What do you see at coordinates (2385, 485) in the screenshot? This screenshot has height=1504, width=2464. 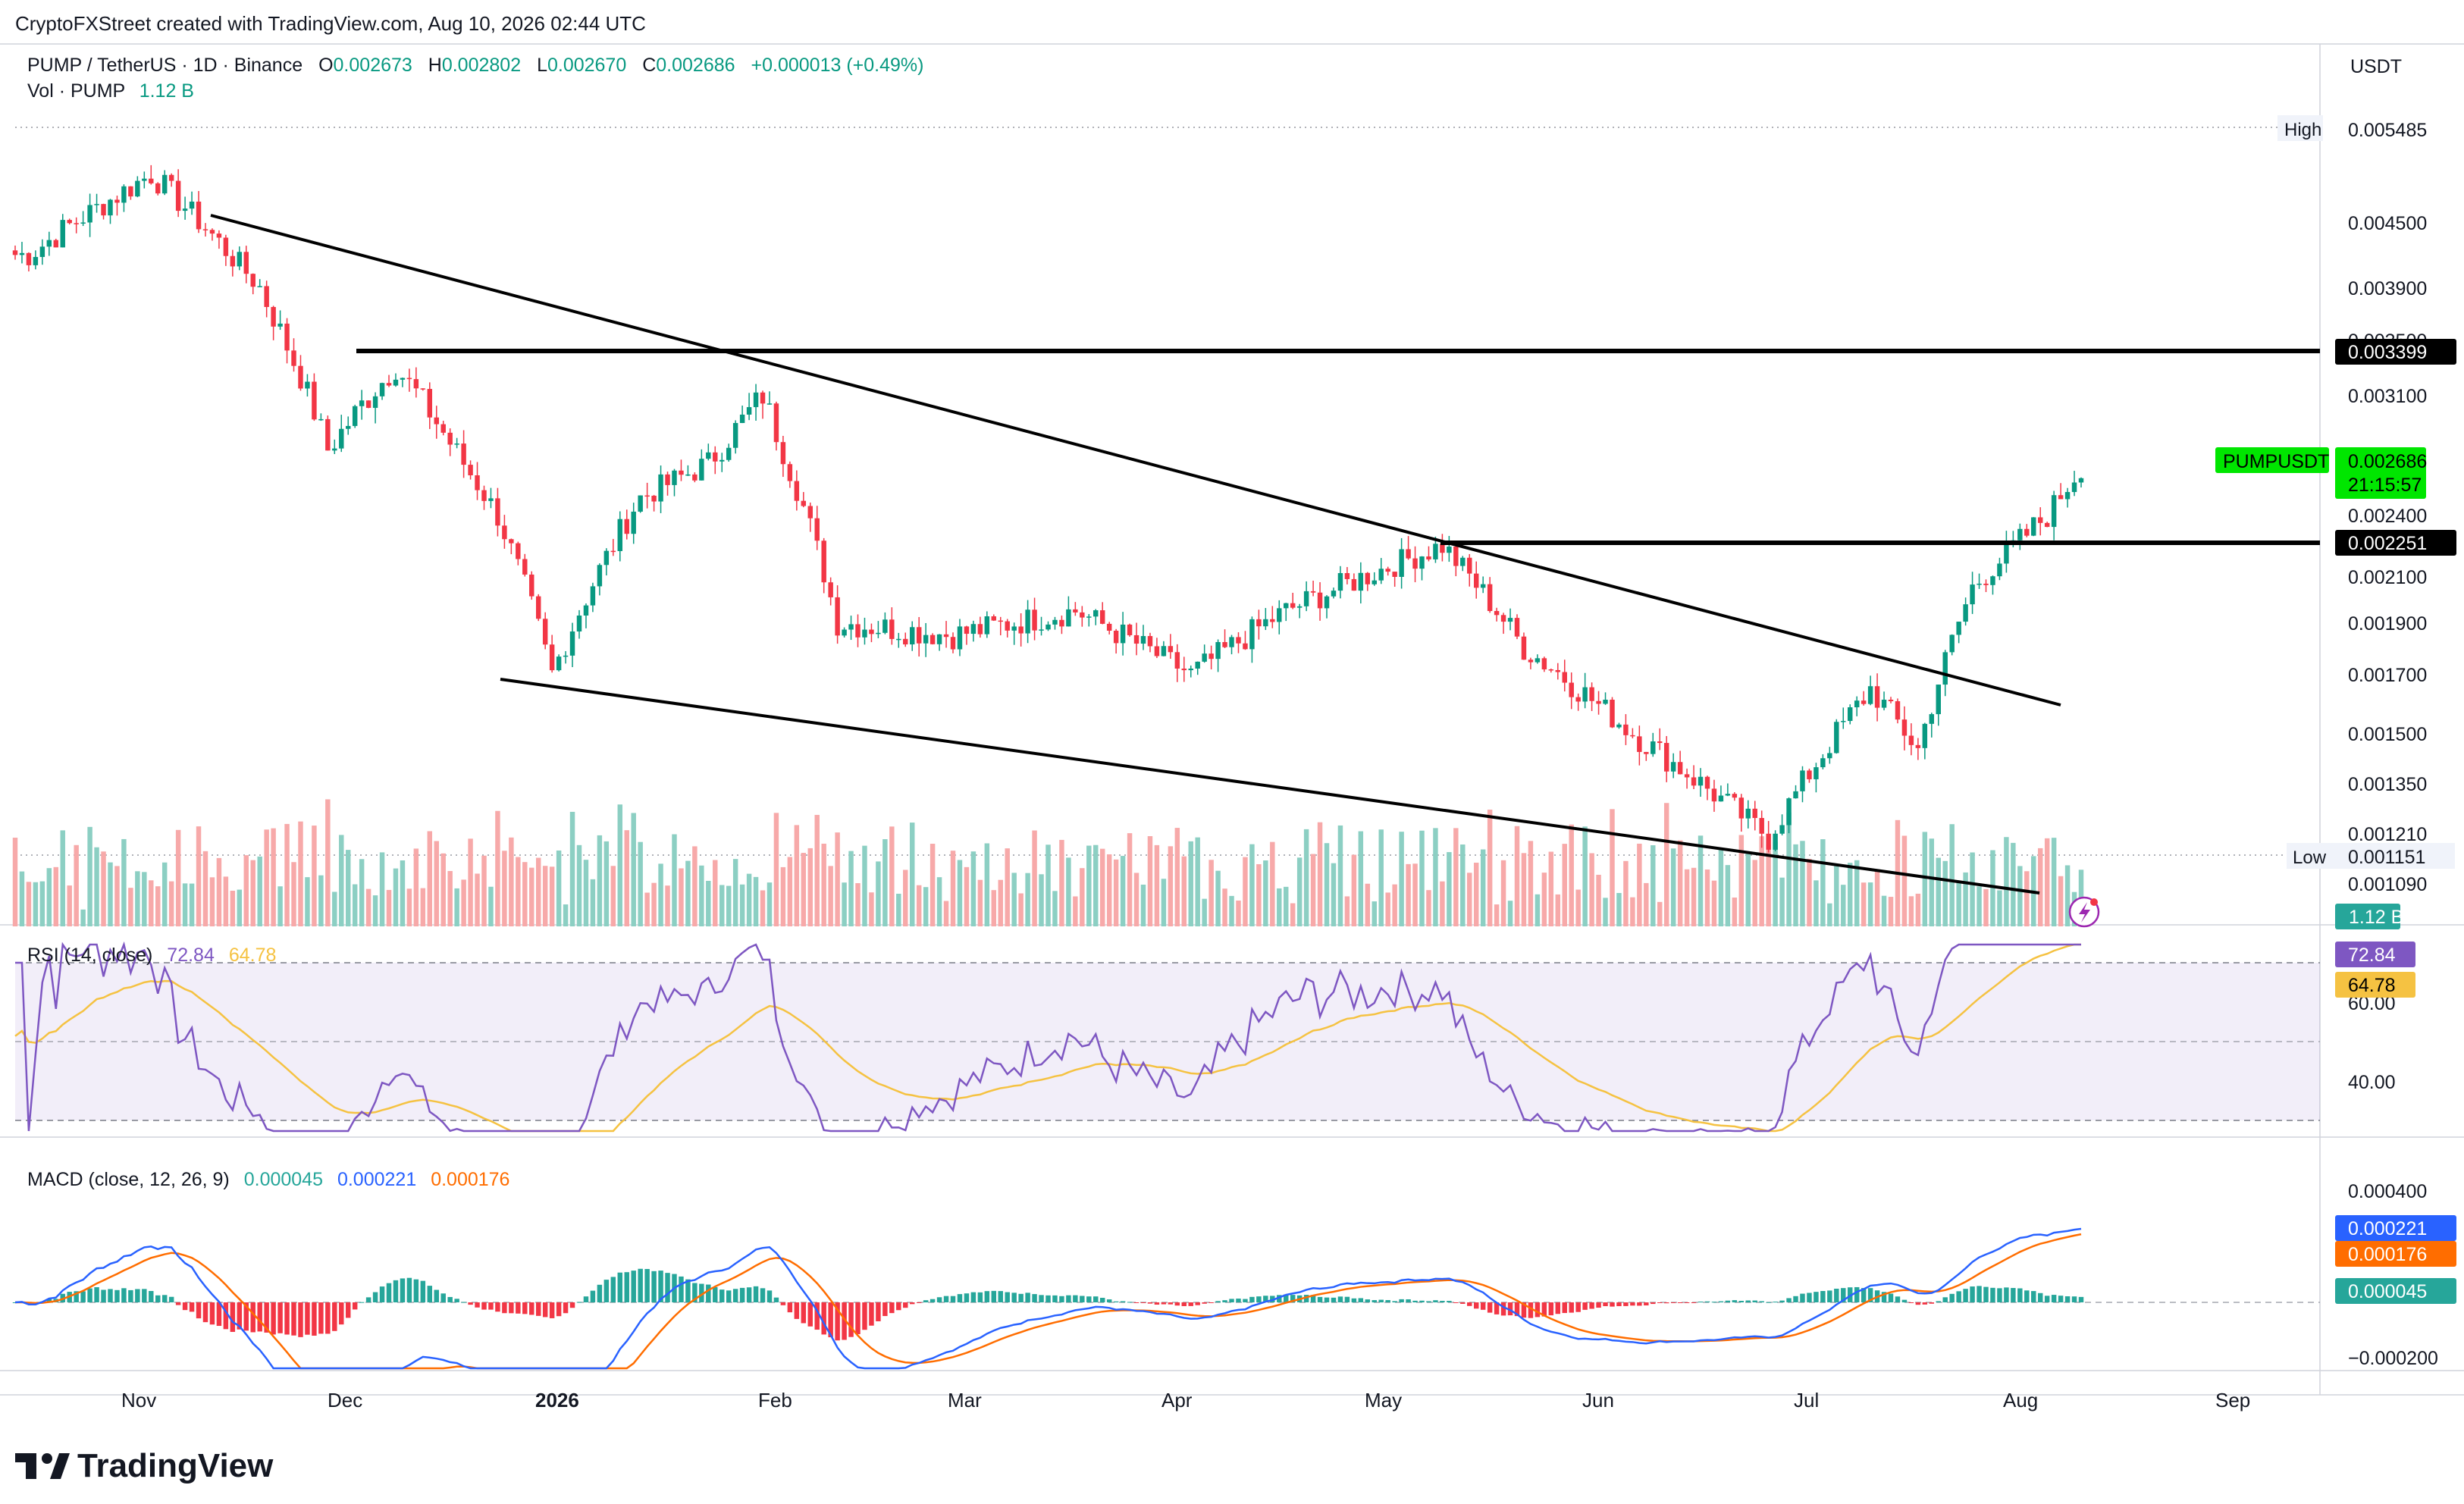 I see `svg-text: 21:15:57` at bounding box center [2385, 485].